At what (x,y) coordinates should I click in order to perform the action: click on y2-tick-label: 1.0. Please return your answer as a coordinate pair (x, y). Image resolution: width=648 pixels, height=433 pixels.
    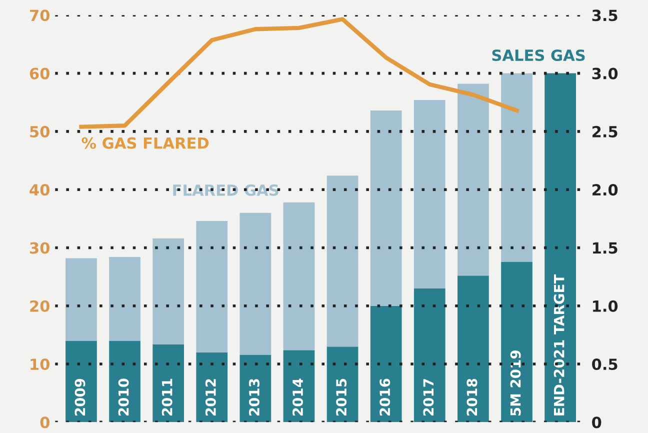
    Looking at the image, I should click on (605, 306).